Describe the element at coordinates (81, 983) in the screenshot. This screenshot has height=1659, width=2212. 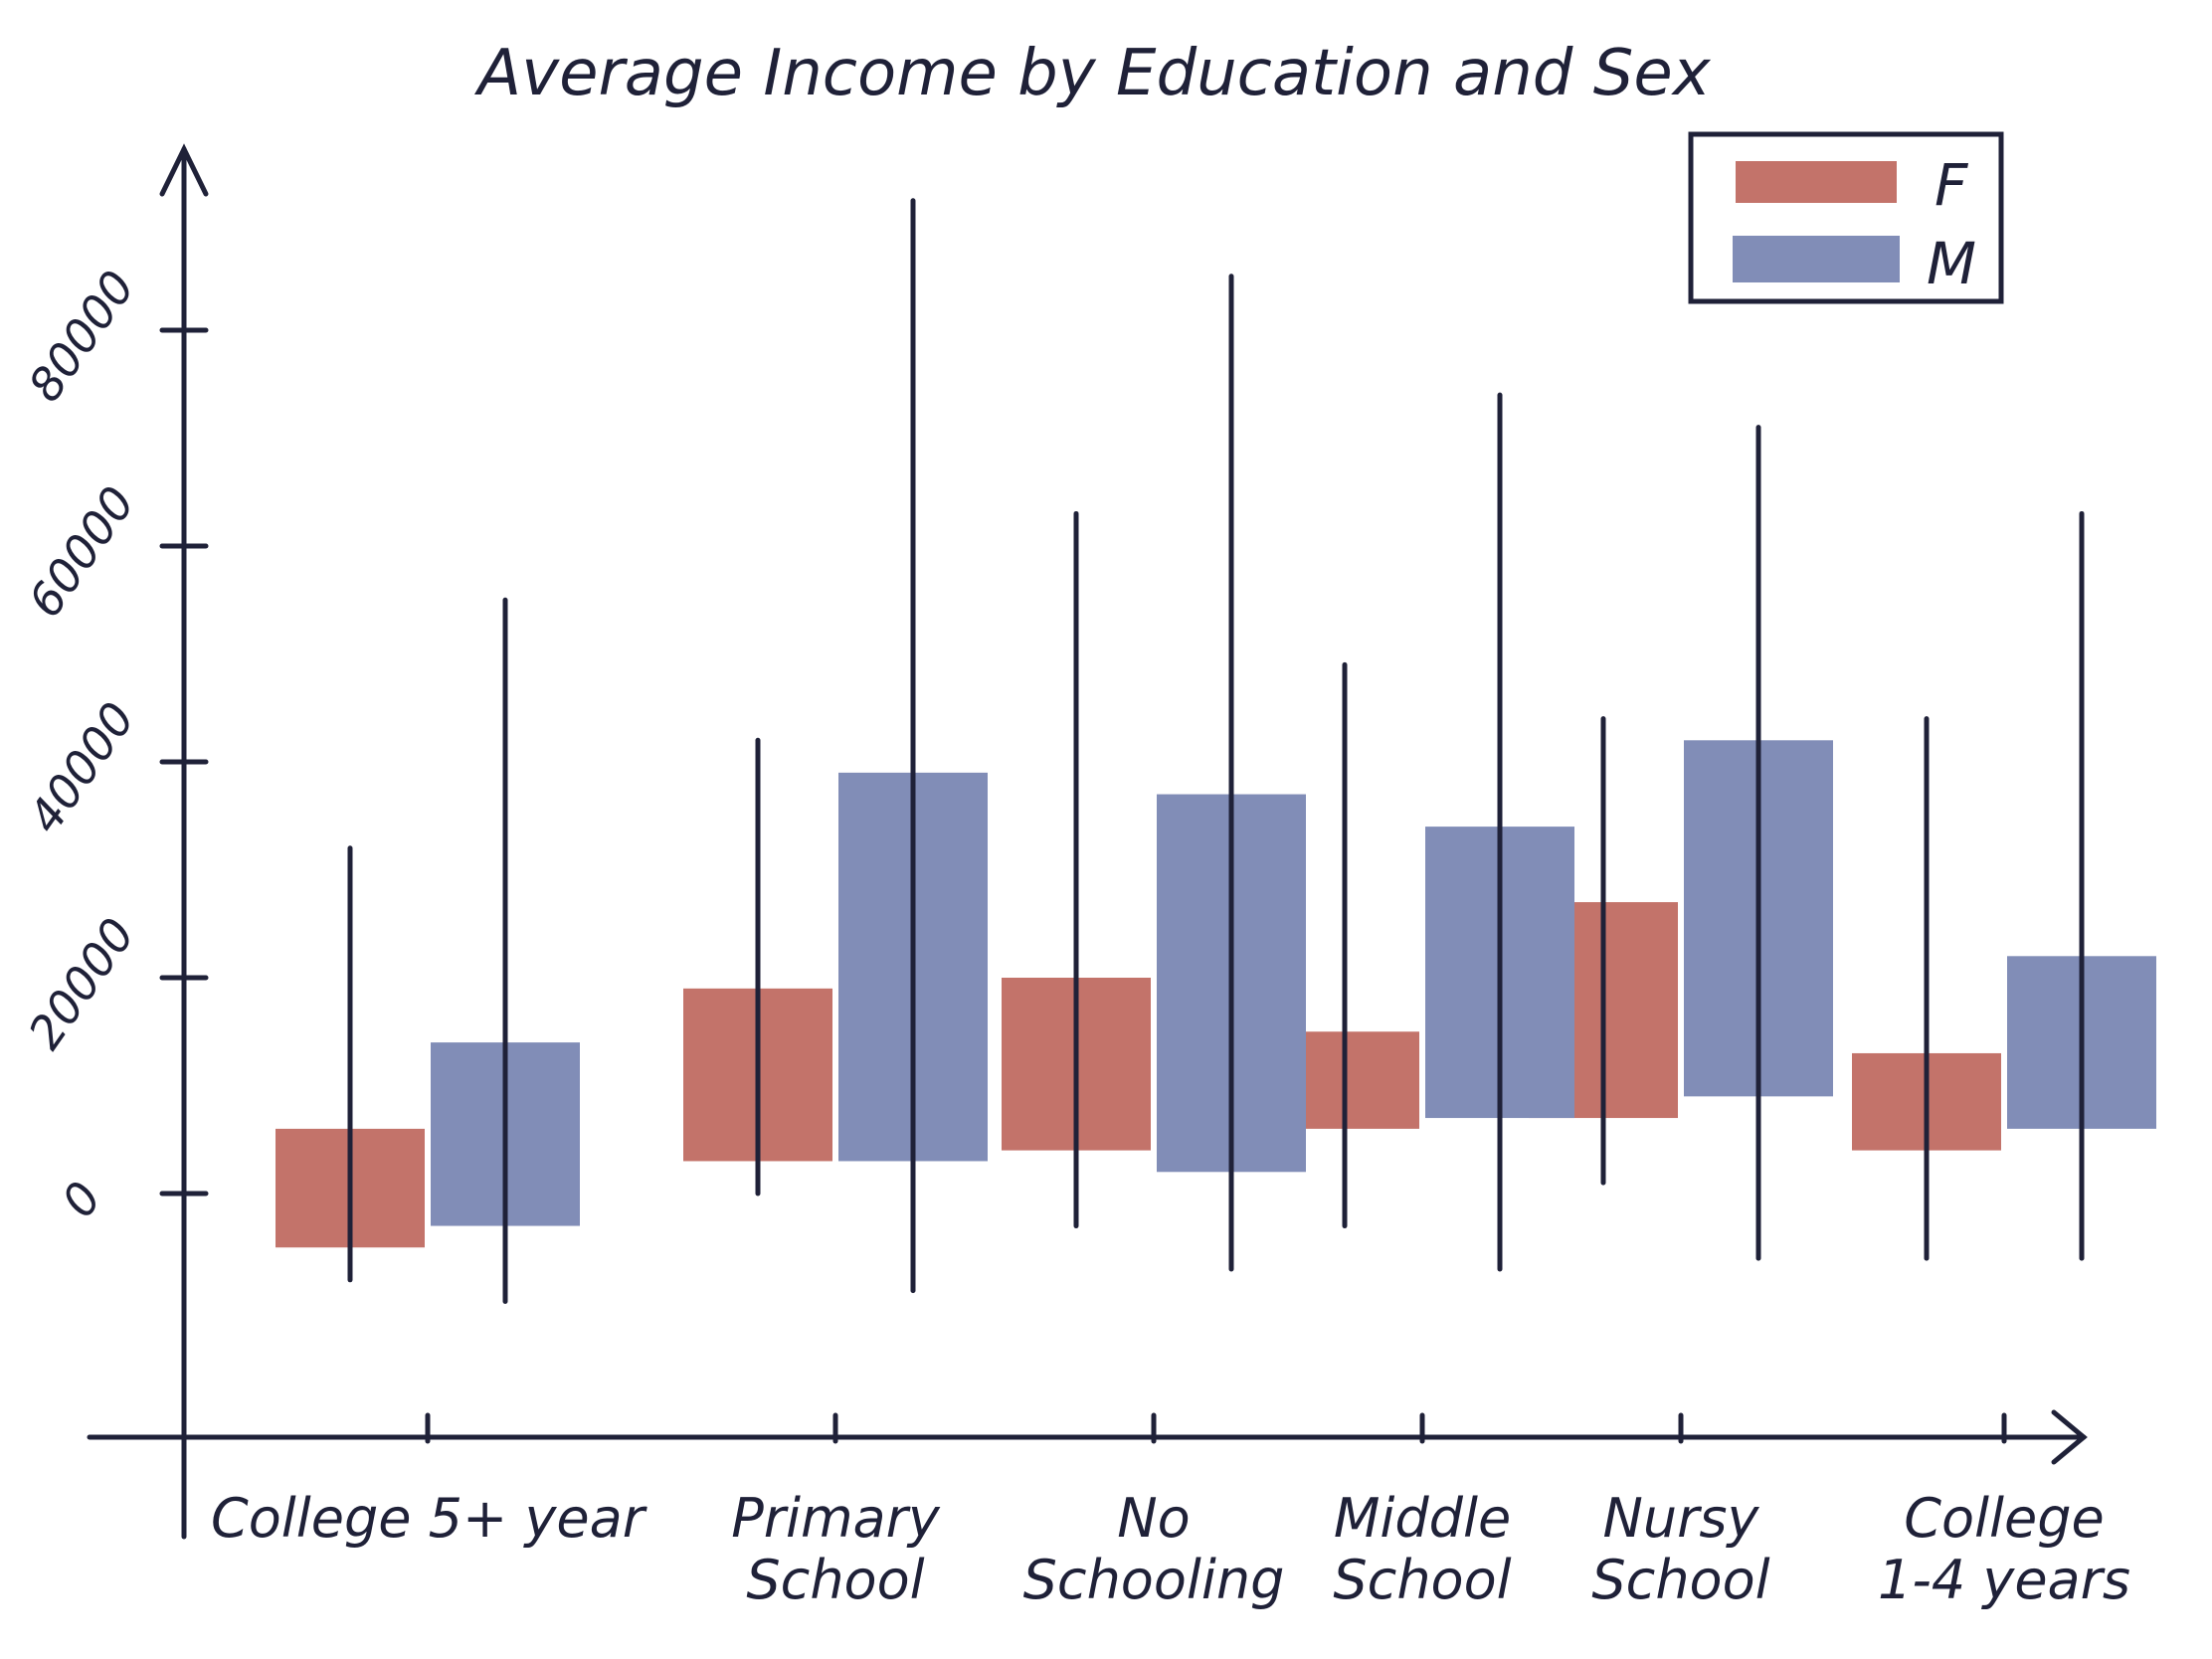
I see `y-tick-label: 20000` at that location.